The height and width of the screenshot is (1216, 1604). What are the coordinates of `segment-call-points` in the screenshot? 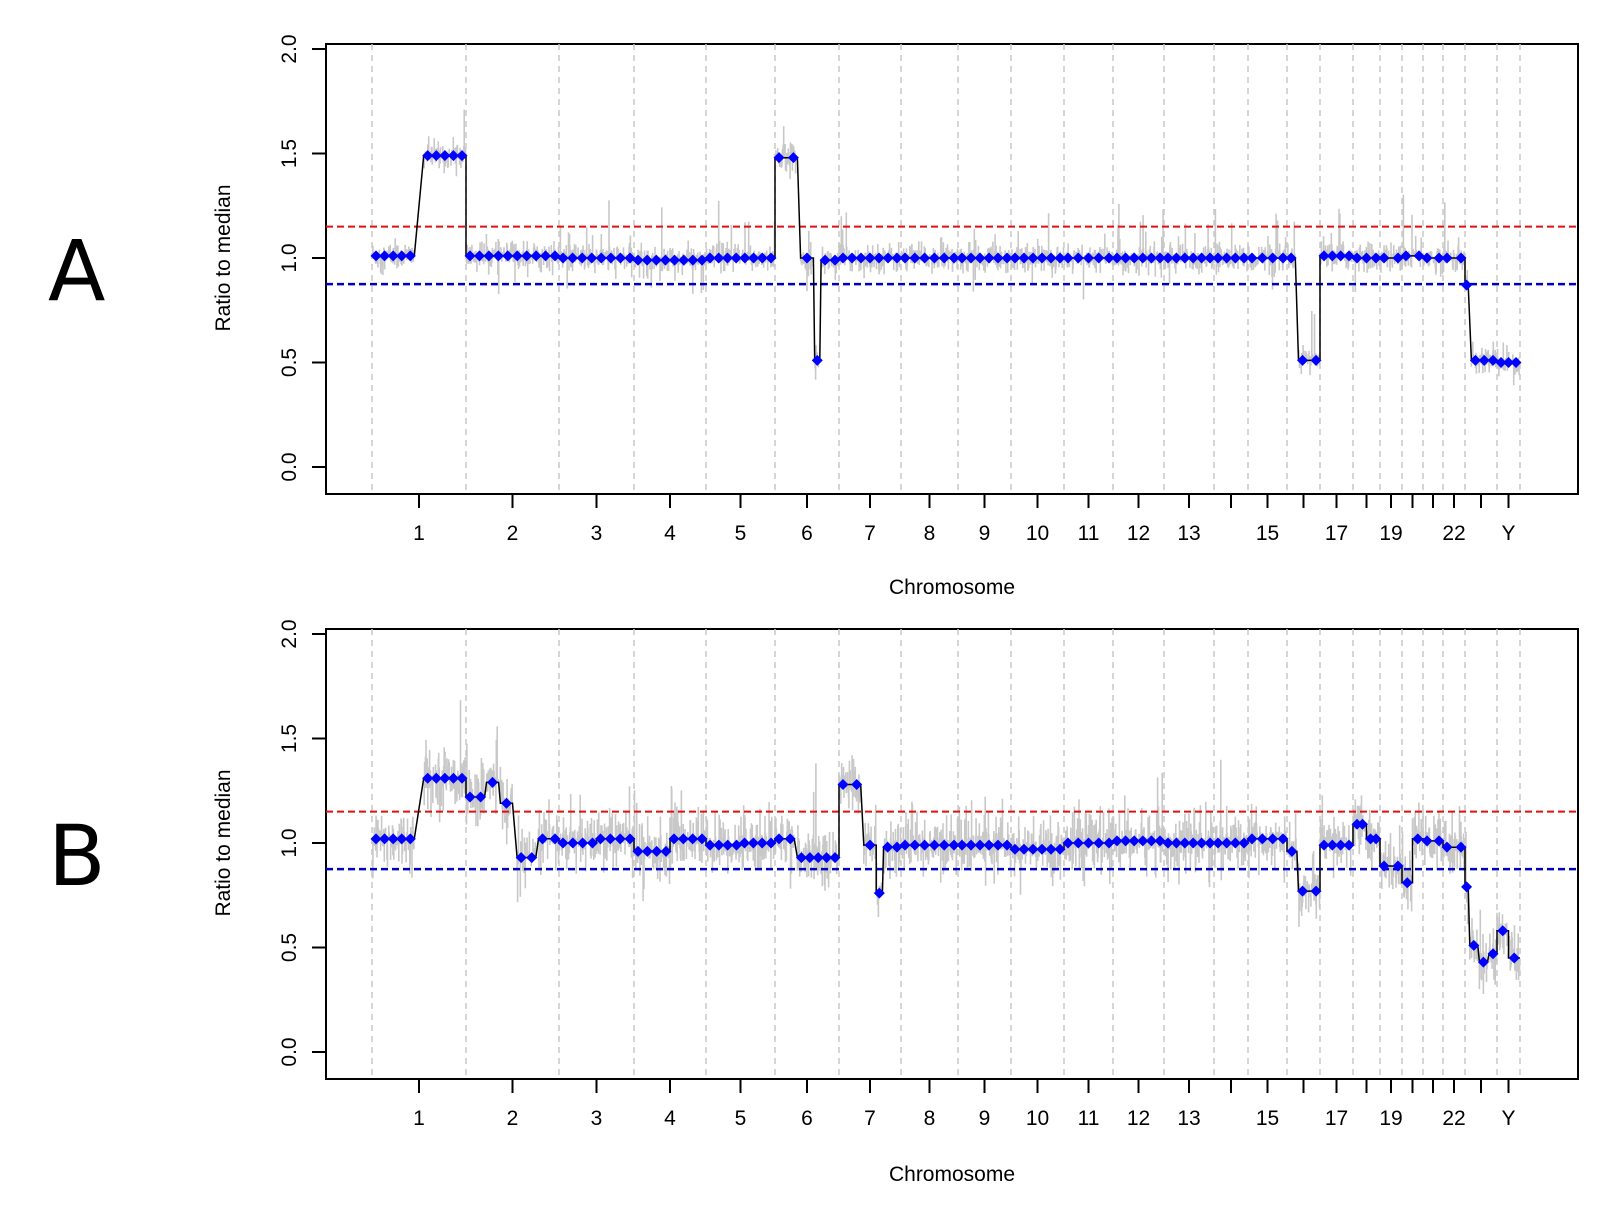 It's located at (946, 259).